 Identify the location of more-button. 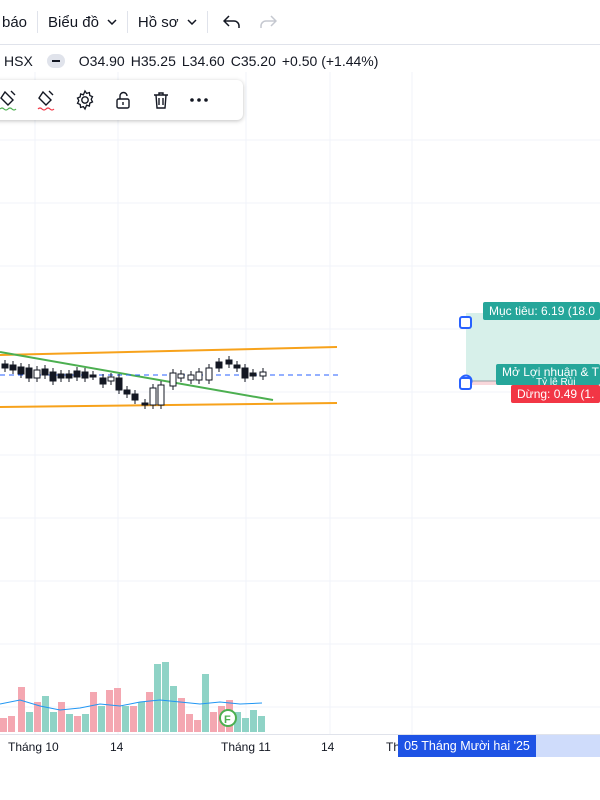
(199, 100).